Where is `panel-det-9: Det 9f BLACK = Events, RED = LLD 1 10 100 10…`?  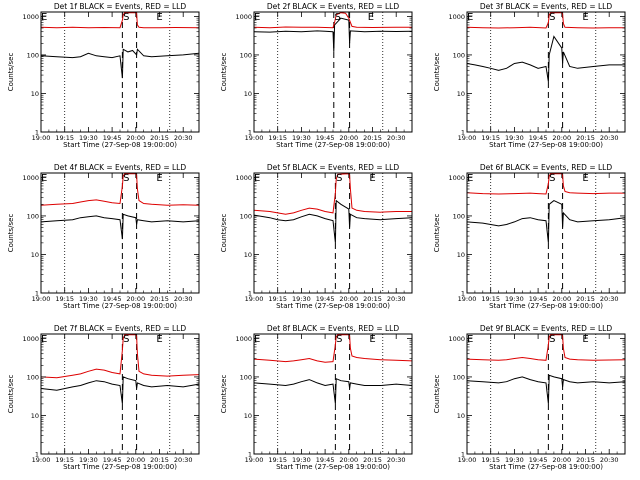 panel-det-9: Det 9f BLACK = Events, RED = LLD 1 10 100 10… is located at coordinates (529, 397).